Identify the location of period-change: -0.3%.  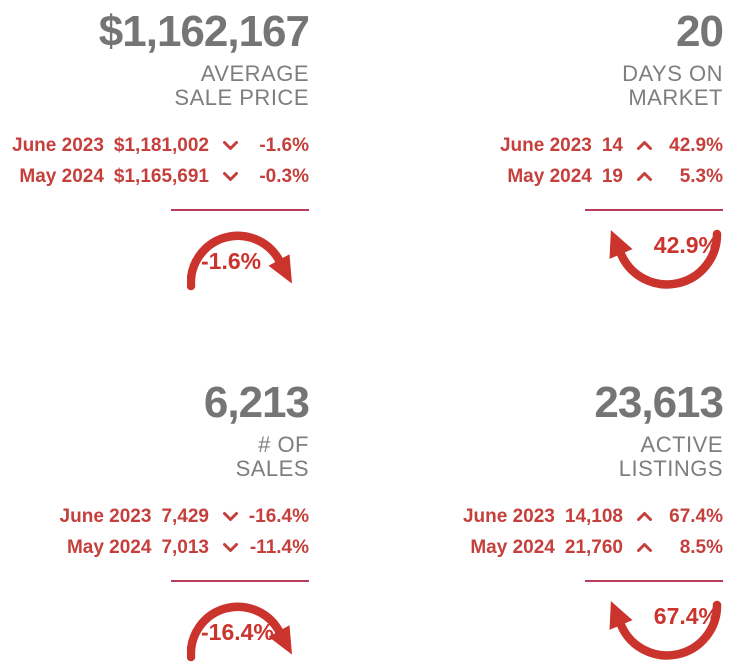
(284, 176).